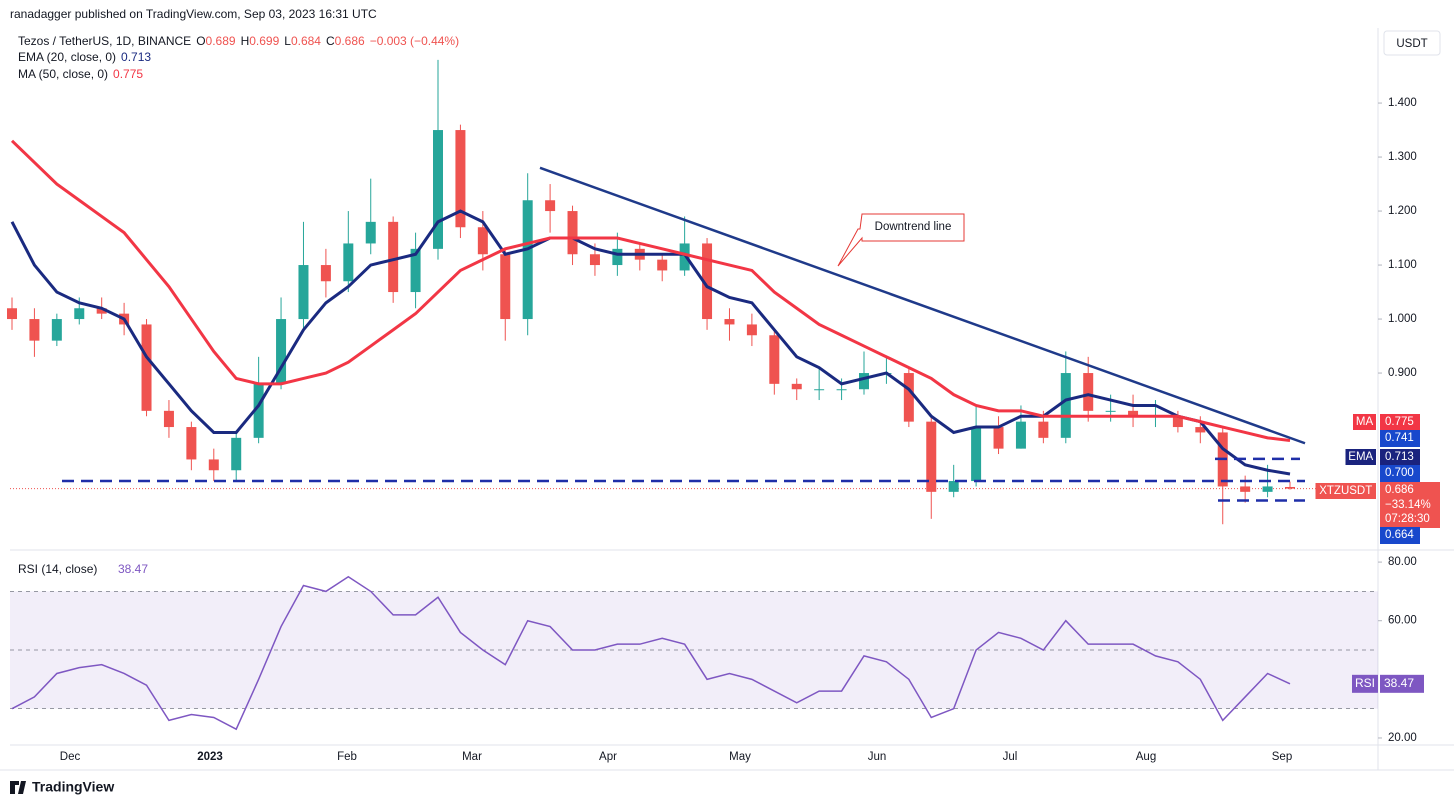  Describe the element at coordinates (1402, 103) in the screenshot. I see `y-tick-label: 1.400` at that location.